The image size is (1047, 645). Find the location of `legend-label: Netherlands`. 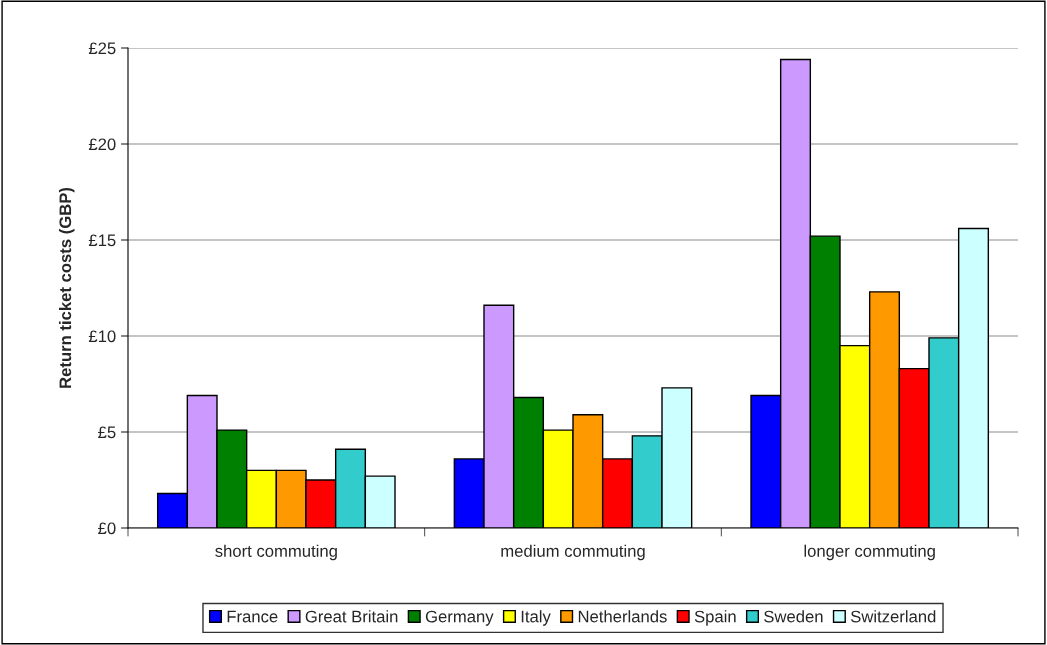

legend-label: Netherlands is located at coordinates (622, 616).